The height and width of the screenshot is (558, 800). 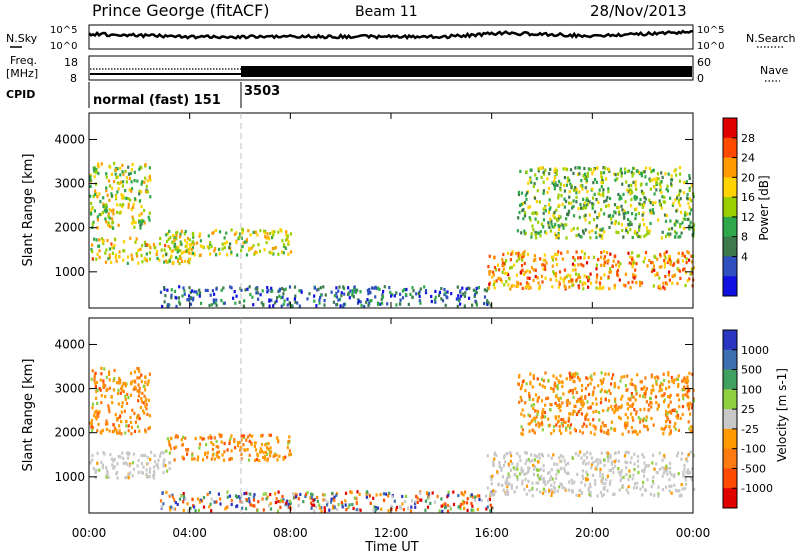 I want to click on noise-panel-frame, so click(x=391, y=37).